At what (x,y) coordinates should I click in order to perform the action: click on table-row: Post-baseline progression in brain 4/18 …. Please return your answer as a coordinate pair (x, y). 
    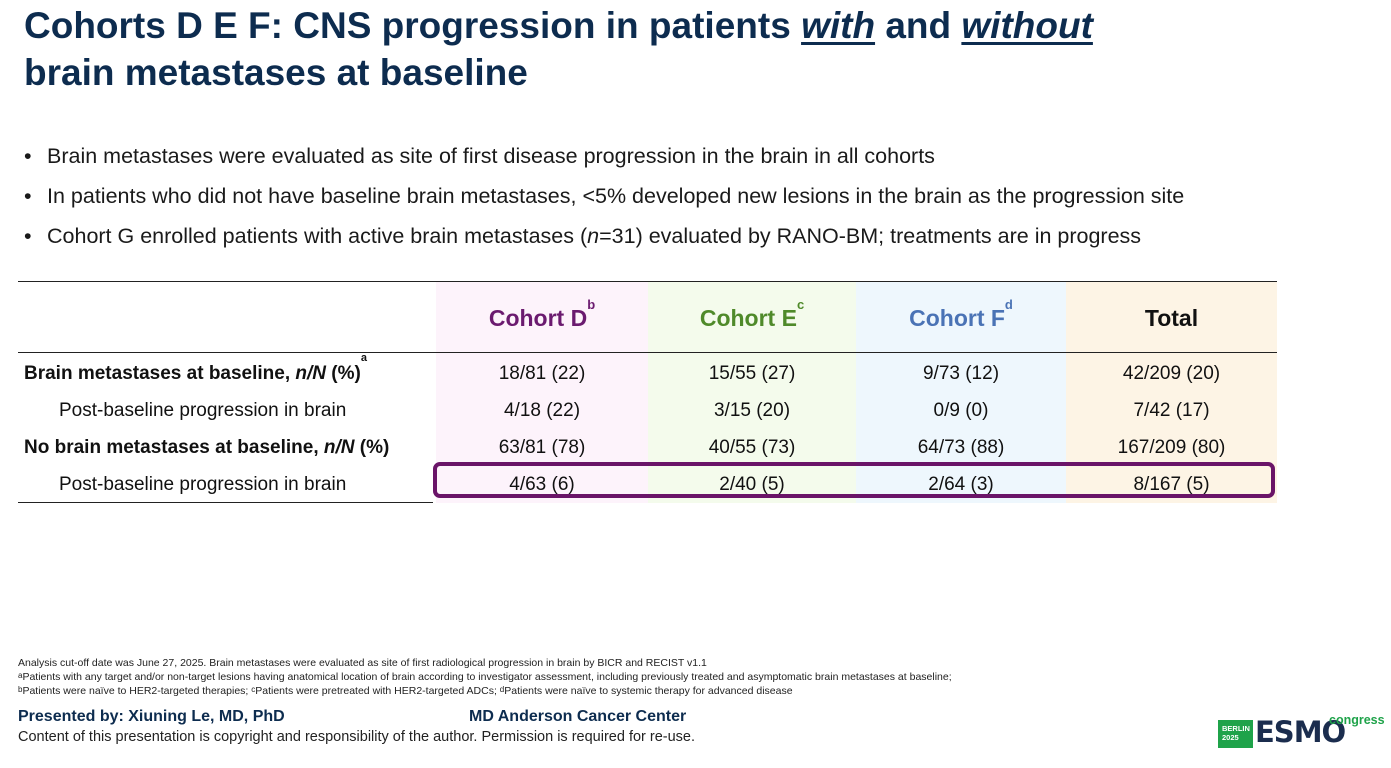
    Looking at the image, I should click on (647, 410).